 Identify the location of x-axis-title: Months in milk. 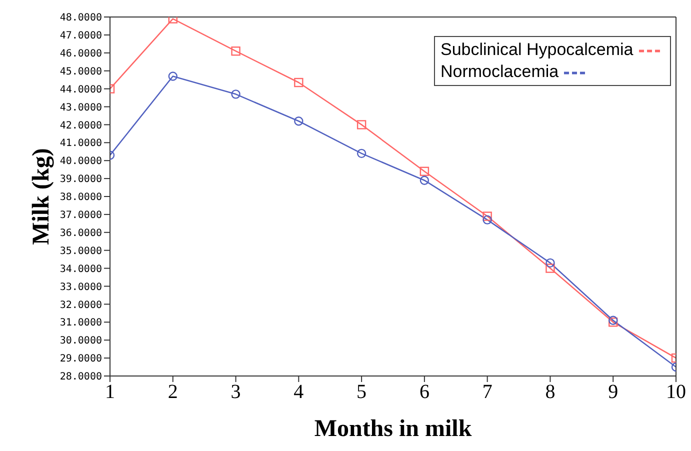
(393, 429).